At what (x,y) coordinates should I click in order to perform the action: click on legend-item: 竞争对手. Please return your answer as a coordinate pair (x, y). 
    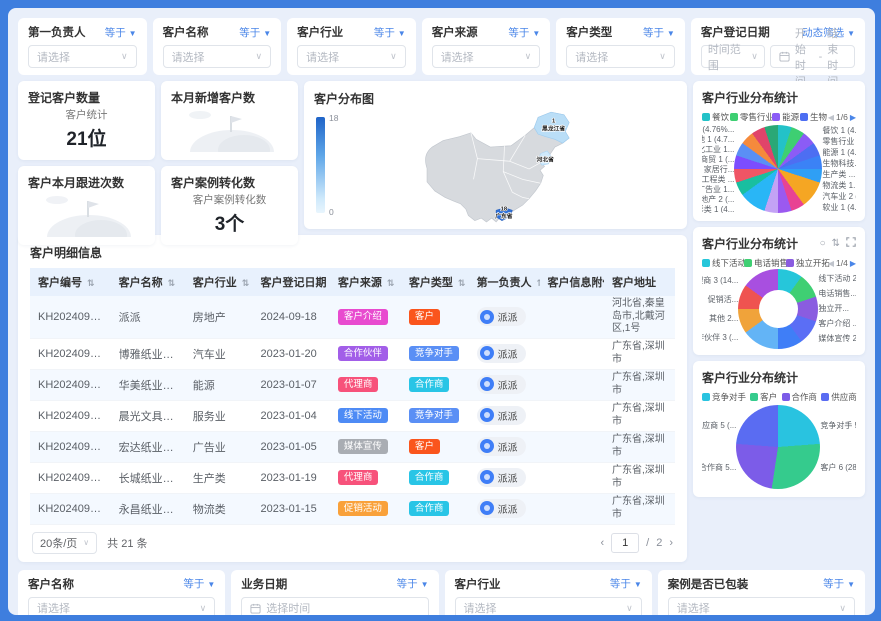
    Looking at the image, I should click on (724, 397).